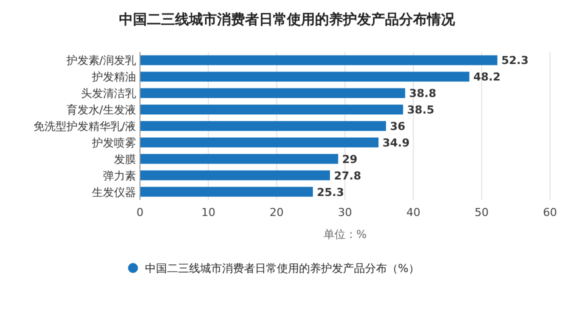 The image size is (575, 321). Describe the element at coordinates (100, 61) in the screenshot. I see `y-tick-label: 护发素/润发乳` at that location.